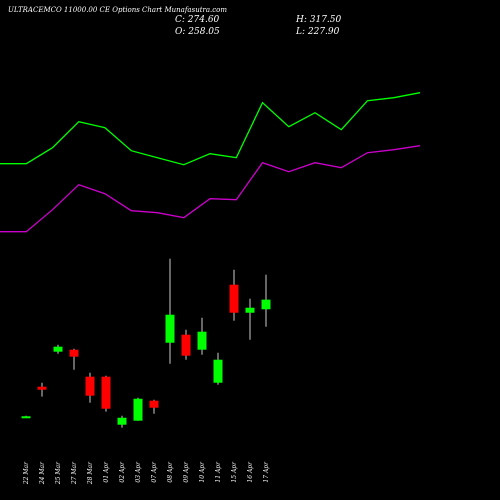 This screenshot has width=500, height=500. What do you see at coordinates (90, 473) in the screenshot?
I see `x-tick-label: 28 Mar` at bounding box center [90, 473].